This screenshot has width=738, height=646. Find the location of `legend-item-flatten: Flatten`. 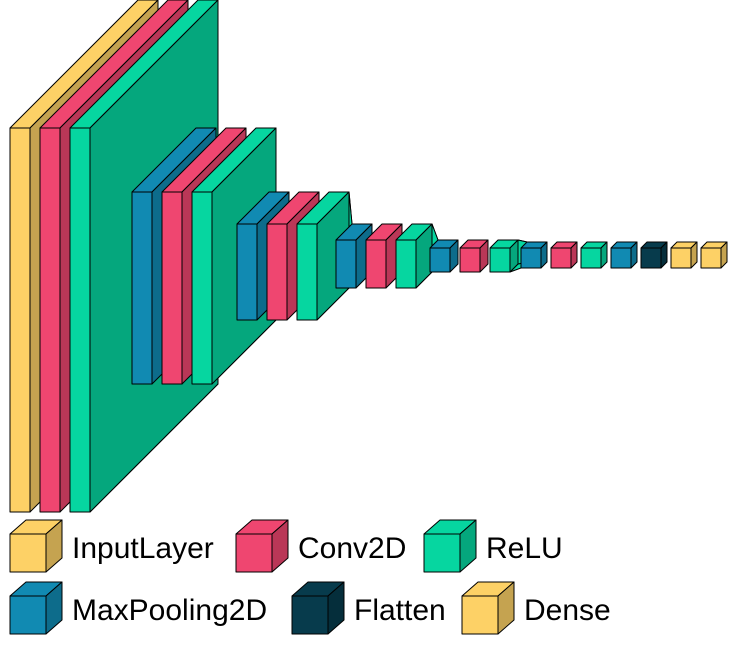

legend-item-flatten: Flatten is located at coordinates (368, 608).